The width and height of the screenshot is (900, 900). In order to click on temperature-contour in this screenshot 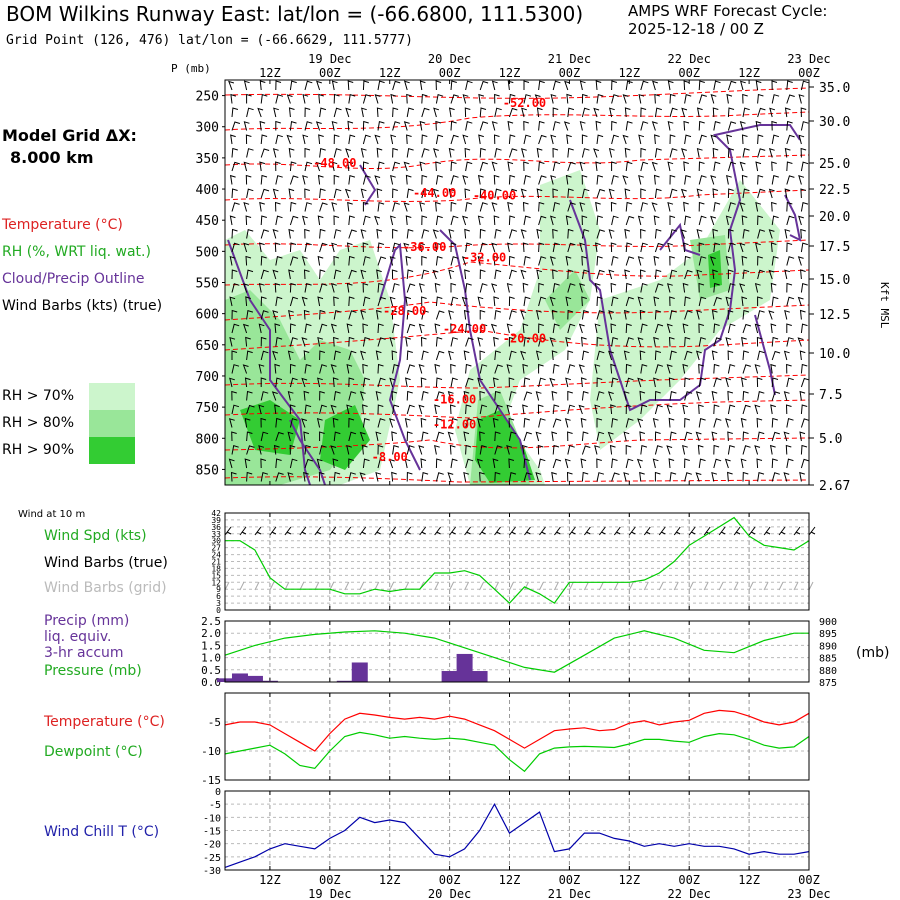, I will do `click(517, 340)`.